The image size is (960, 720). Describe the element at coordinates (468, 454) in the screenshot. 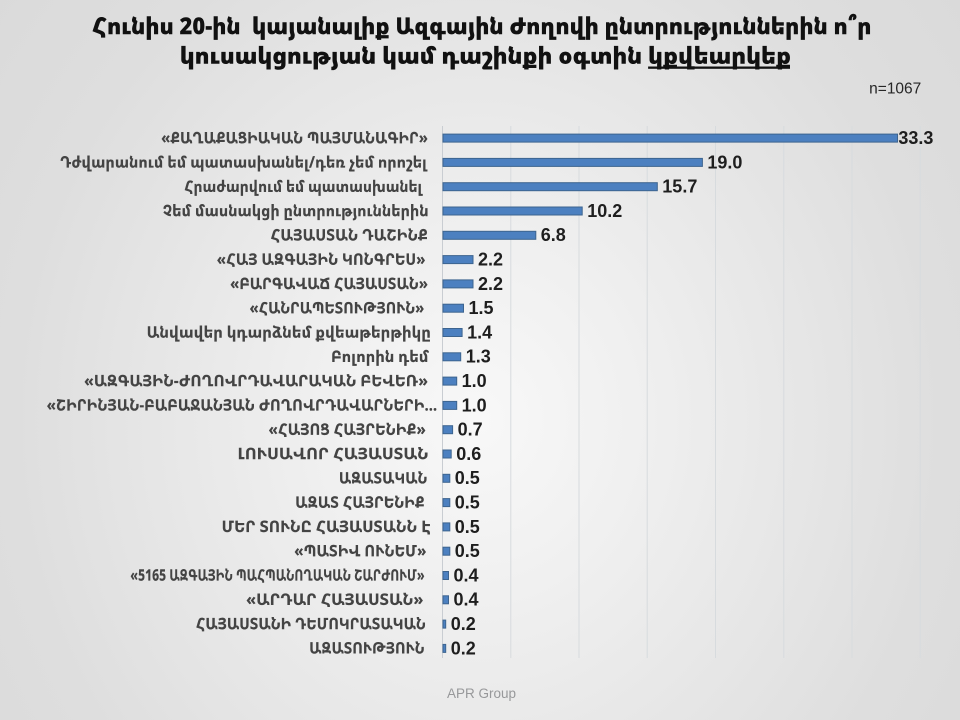

I see `svg-text: 0.6` at that location.